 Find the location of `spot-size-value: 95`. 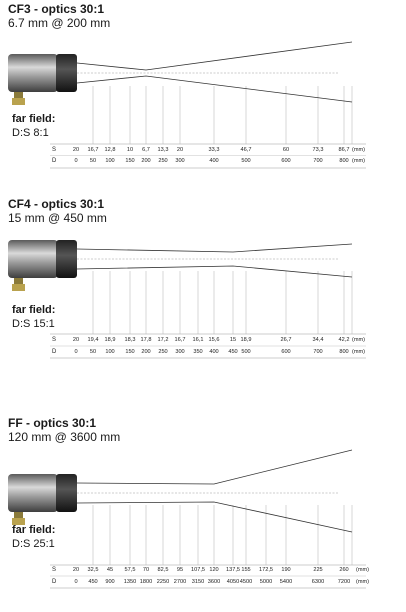

spot-size-value: 95 is located at coordinates (180, 570).